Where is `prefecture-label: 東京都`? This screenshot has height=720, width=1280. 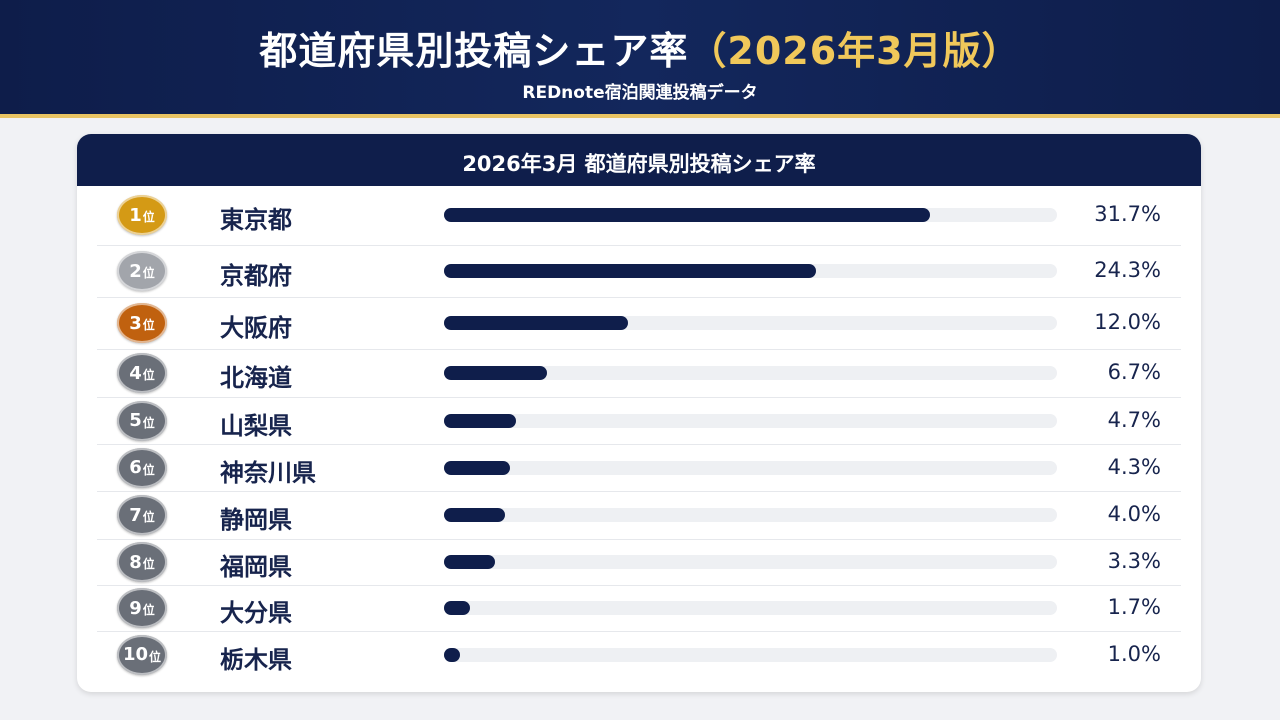
prefecture-label: 東京都 is located at coordinates (256, 220).